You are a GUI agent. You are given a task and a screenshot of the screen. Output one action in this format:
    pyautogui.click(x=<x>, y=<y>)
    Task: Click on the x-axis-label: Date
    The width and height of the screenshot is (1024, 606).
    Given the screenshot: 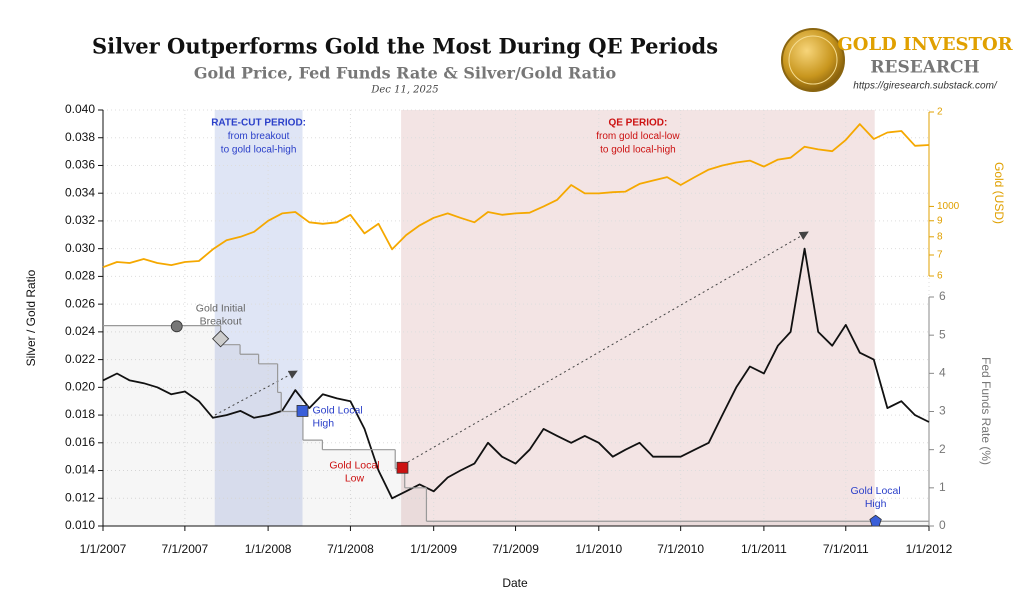 What is the action you would take?
    pyautogui.click(x=515, y=583)
    